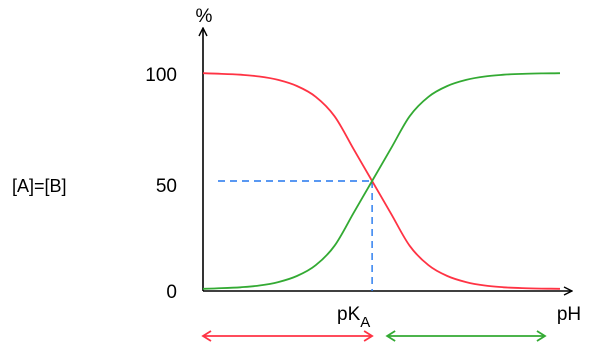 The width and height of the screenshot is (590, 342). I want to click on y-axis-label: %, so click(204, 16).